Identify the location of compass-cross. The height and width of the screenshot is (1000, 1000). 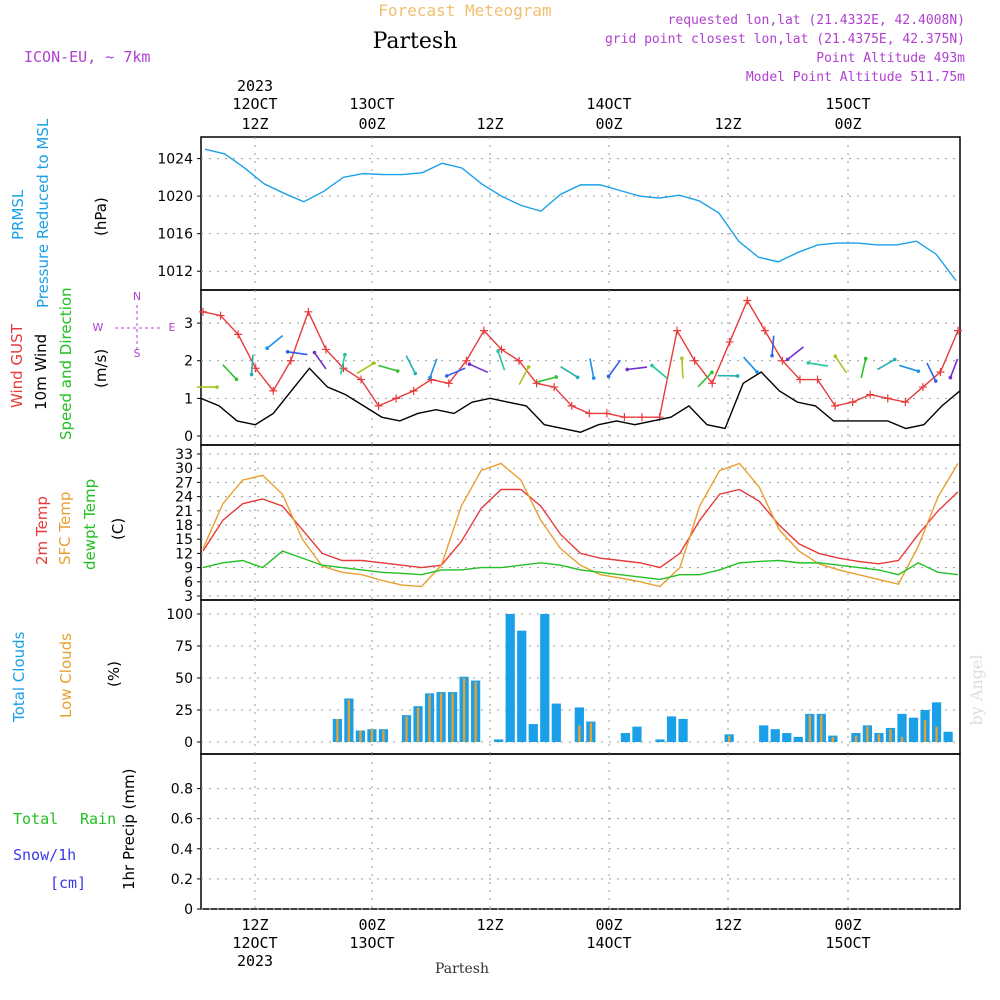
(137, 327).